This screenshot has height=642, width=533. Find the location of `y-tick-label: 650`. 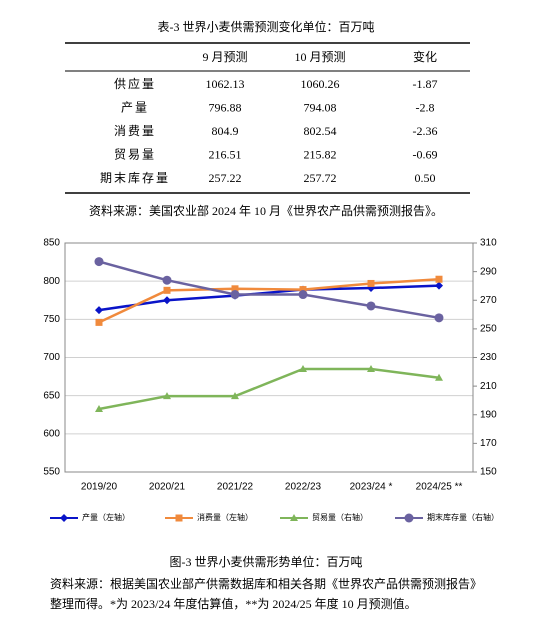

y-tick-label: 650 is located at coordinates (51, 395).